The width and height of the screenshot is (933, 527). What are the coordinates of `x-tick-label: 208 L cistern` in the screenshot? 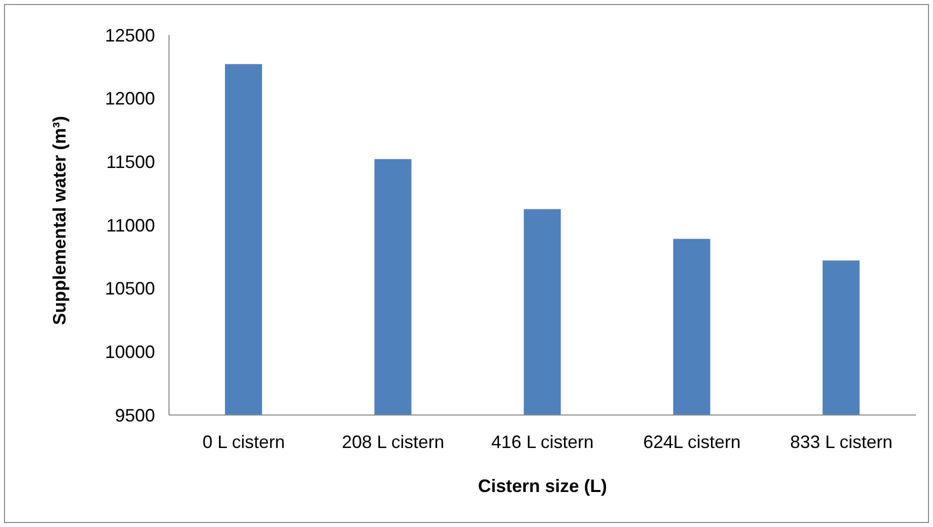 It's located at (393, 442).